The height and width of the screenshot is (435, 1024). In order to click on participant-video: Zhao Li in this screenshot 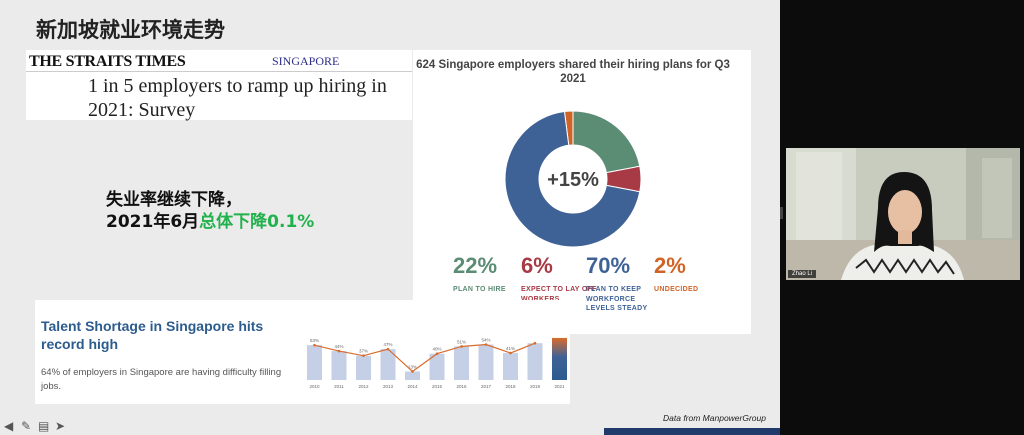, I will do `click(903, 214)`.